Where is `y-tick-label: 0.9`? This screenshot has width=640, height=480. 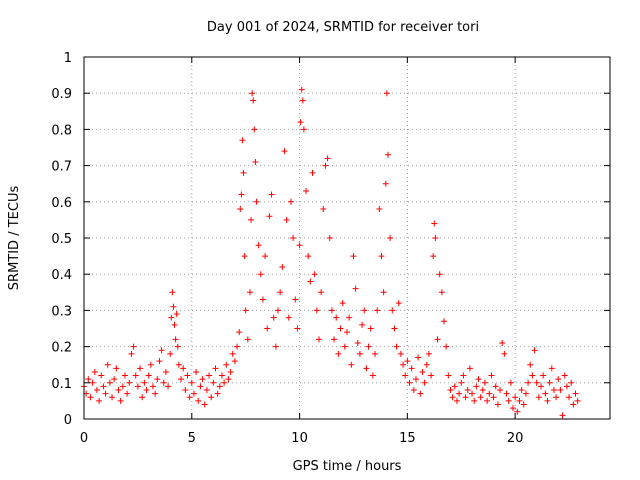 y-tick-label: 0.9 is located at coordinates (61, 94).